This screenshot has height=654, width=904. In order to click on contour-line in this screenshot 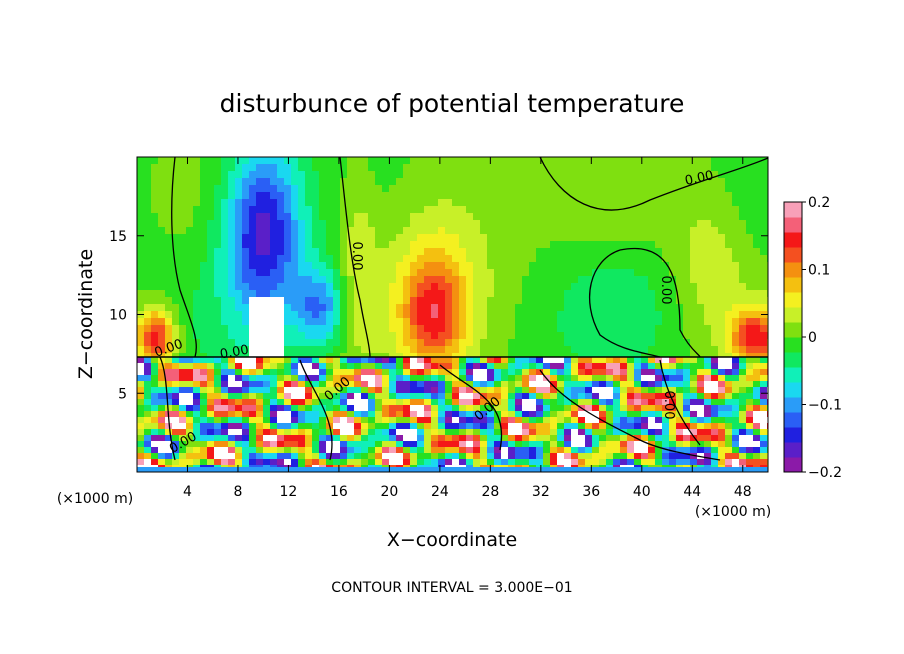, I will do `click(355, 257)`.